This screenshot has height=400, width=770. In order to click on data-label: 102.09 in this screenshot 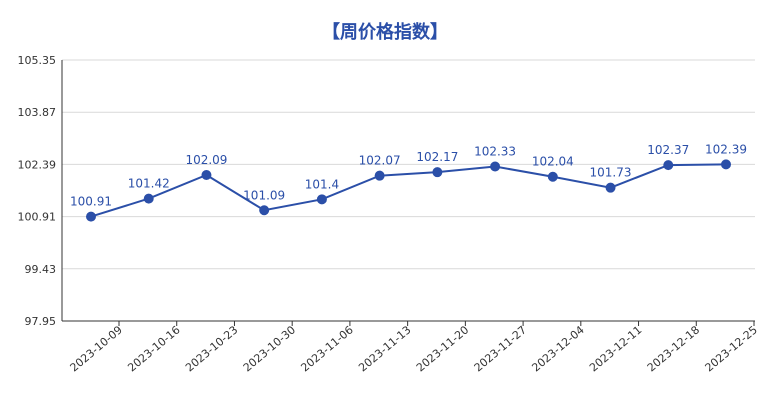, I will do `click(206, 160)`.